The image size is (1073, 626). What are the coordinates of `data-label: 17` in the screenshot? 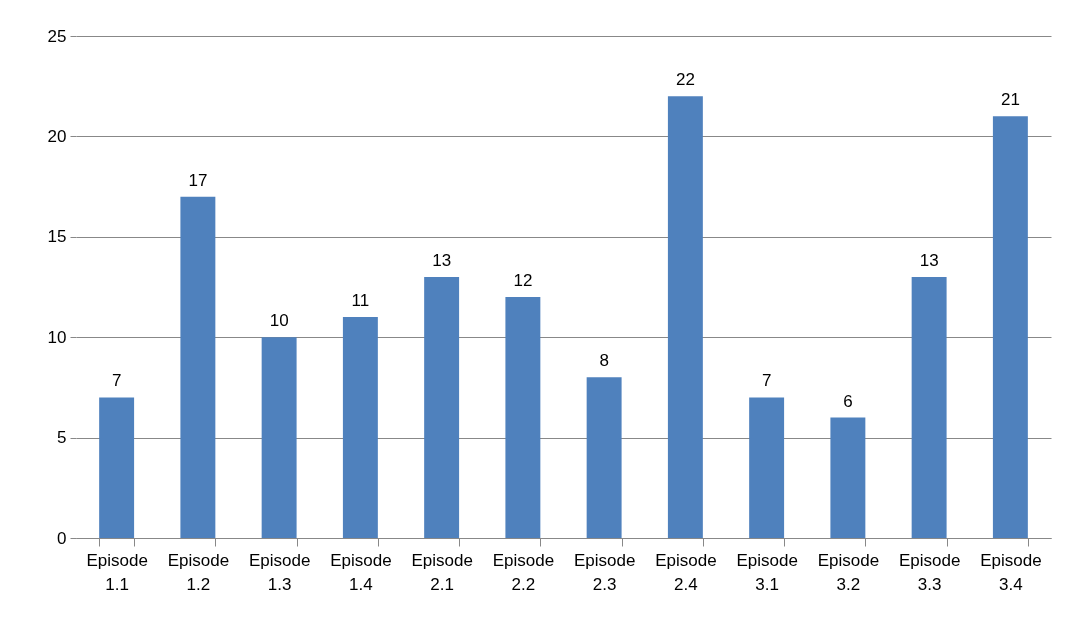 It's located at (198, 180).